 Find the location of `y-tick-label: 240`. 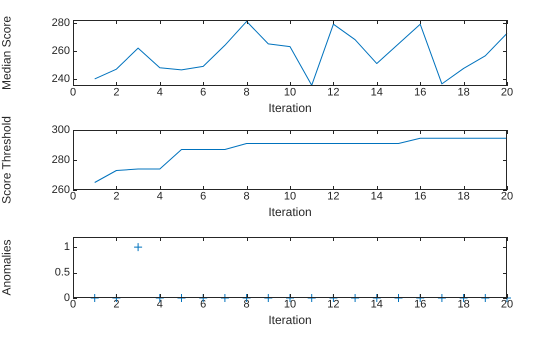

y-tick-label: 240 is located at coordinates (61, 79).